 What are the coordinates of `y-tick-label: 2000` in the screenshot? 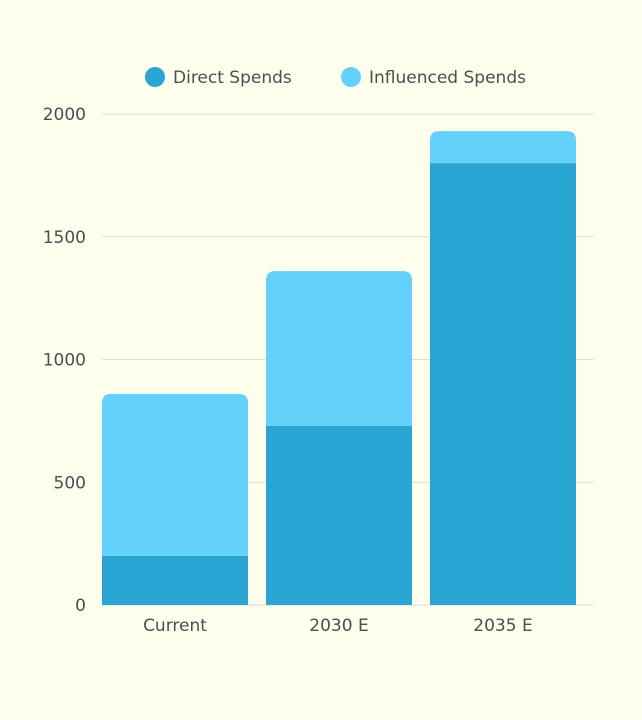 It's located at (64, 115).